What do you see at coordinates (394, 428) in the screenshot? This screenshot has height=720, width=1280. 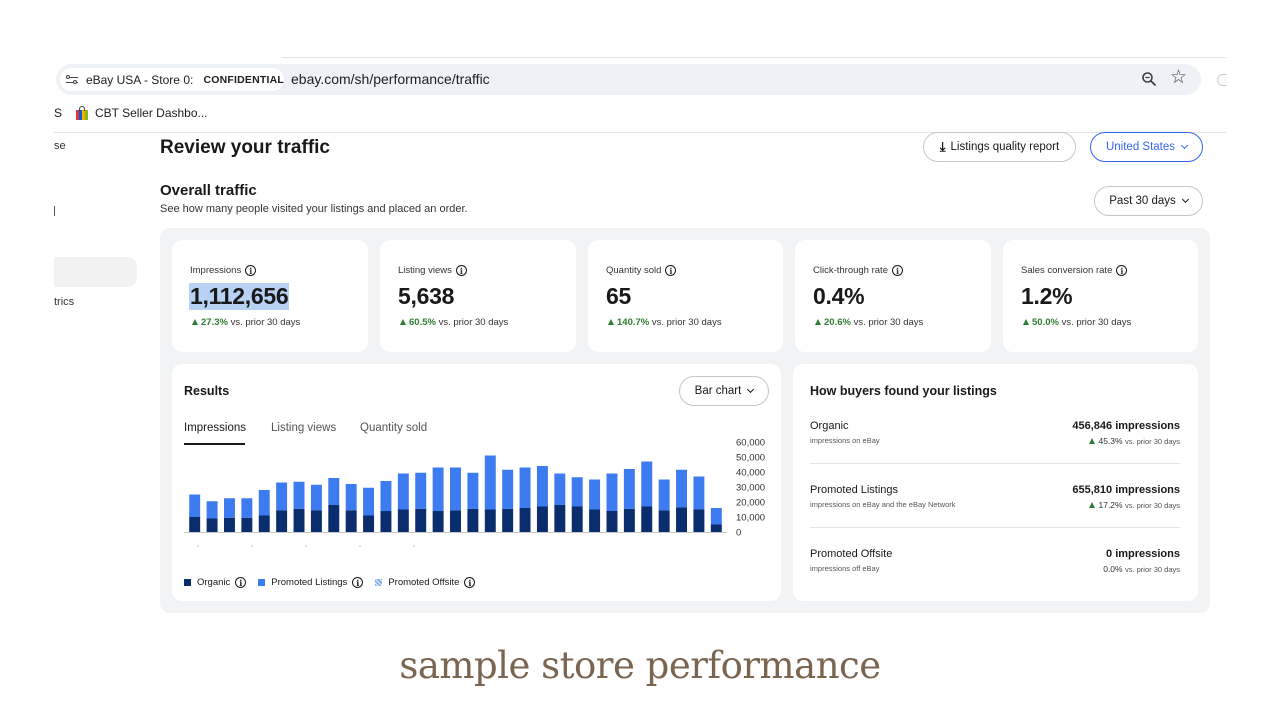 I see `tab-quantity-sold: Quantity sold` at bounding box center [394, 428].